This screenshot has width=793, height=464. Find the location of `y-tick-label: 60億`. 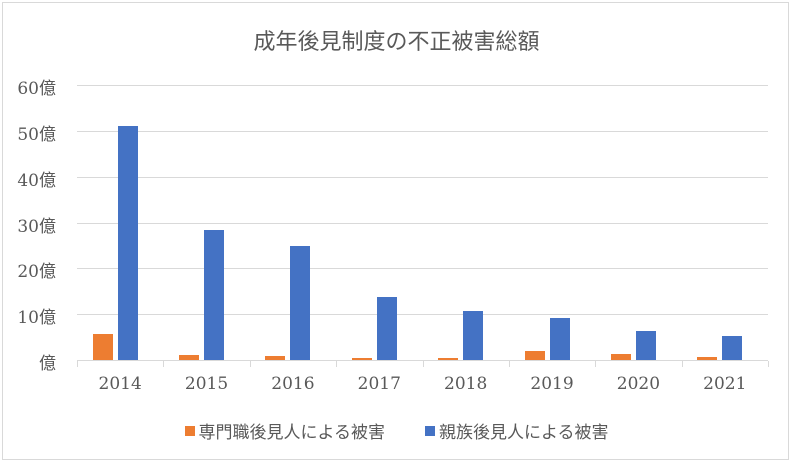

y-tick-label: 60億 is located at coordinates (36, 89).